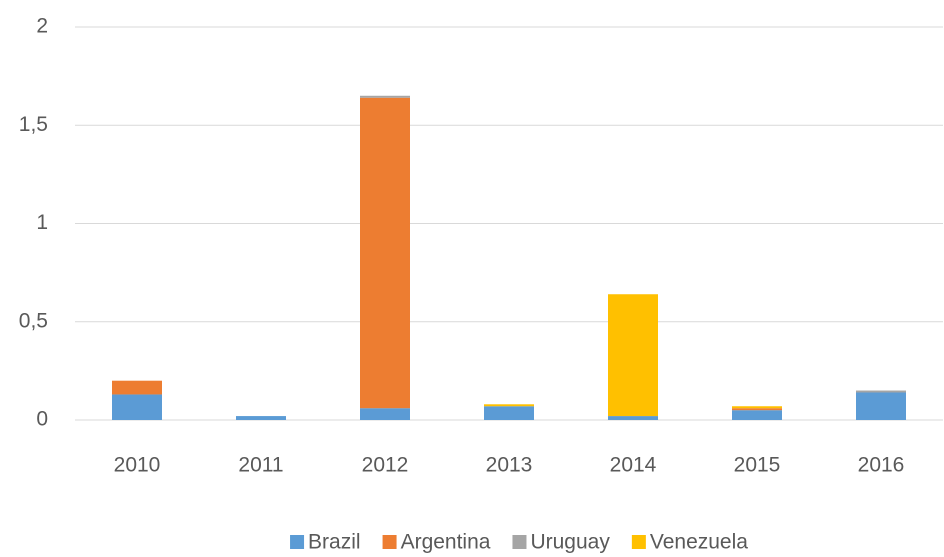 The height and width of the screenshot is (557, 944). Describe the element at coordinates (42, 222) in the screenshot. I see `y-tick-label: 1` at that location.